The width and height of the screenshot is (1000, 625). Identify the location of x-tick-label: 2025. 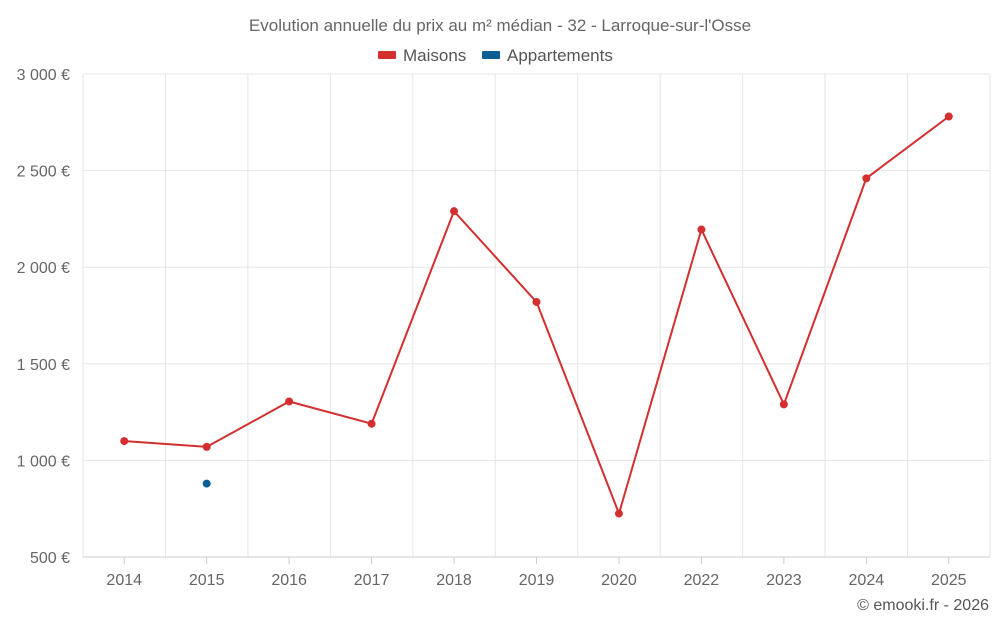
(949, 580).